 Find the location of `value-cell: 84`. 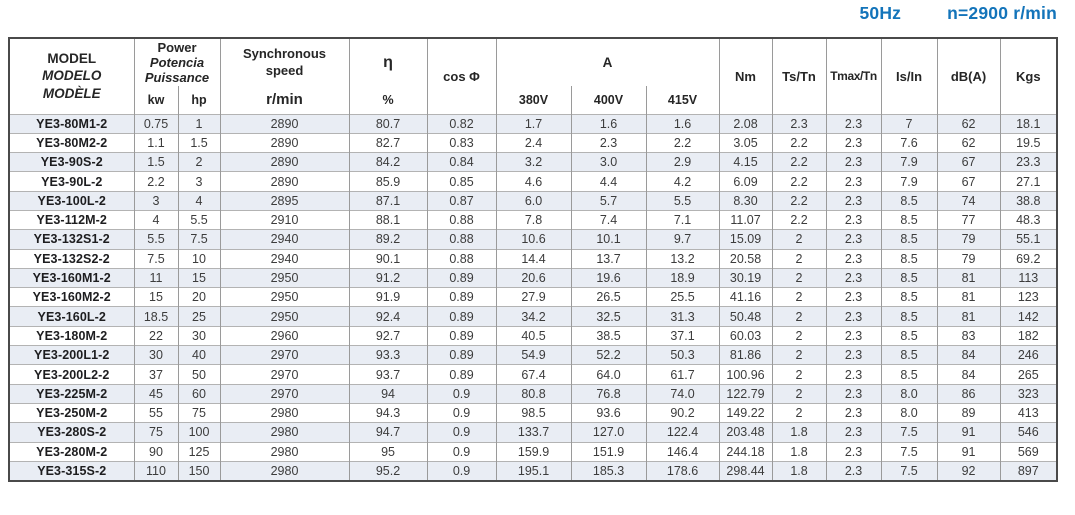

value-cell: 84 is located at coordinates (968, 355).